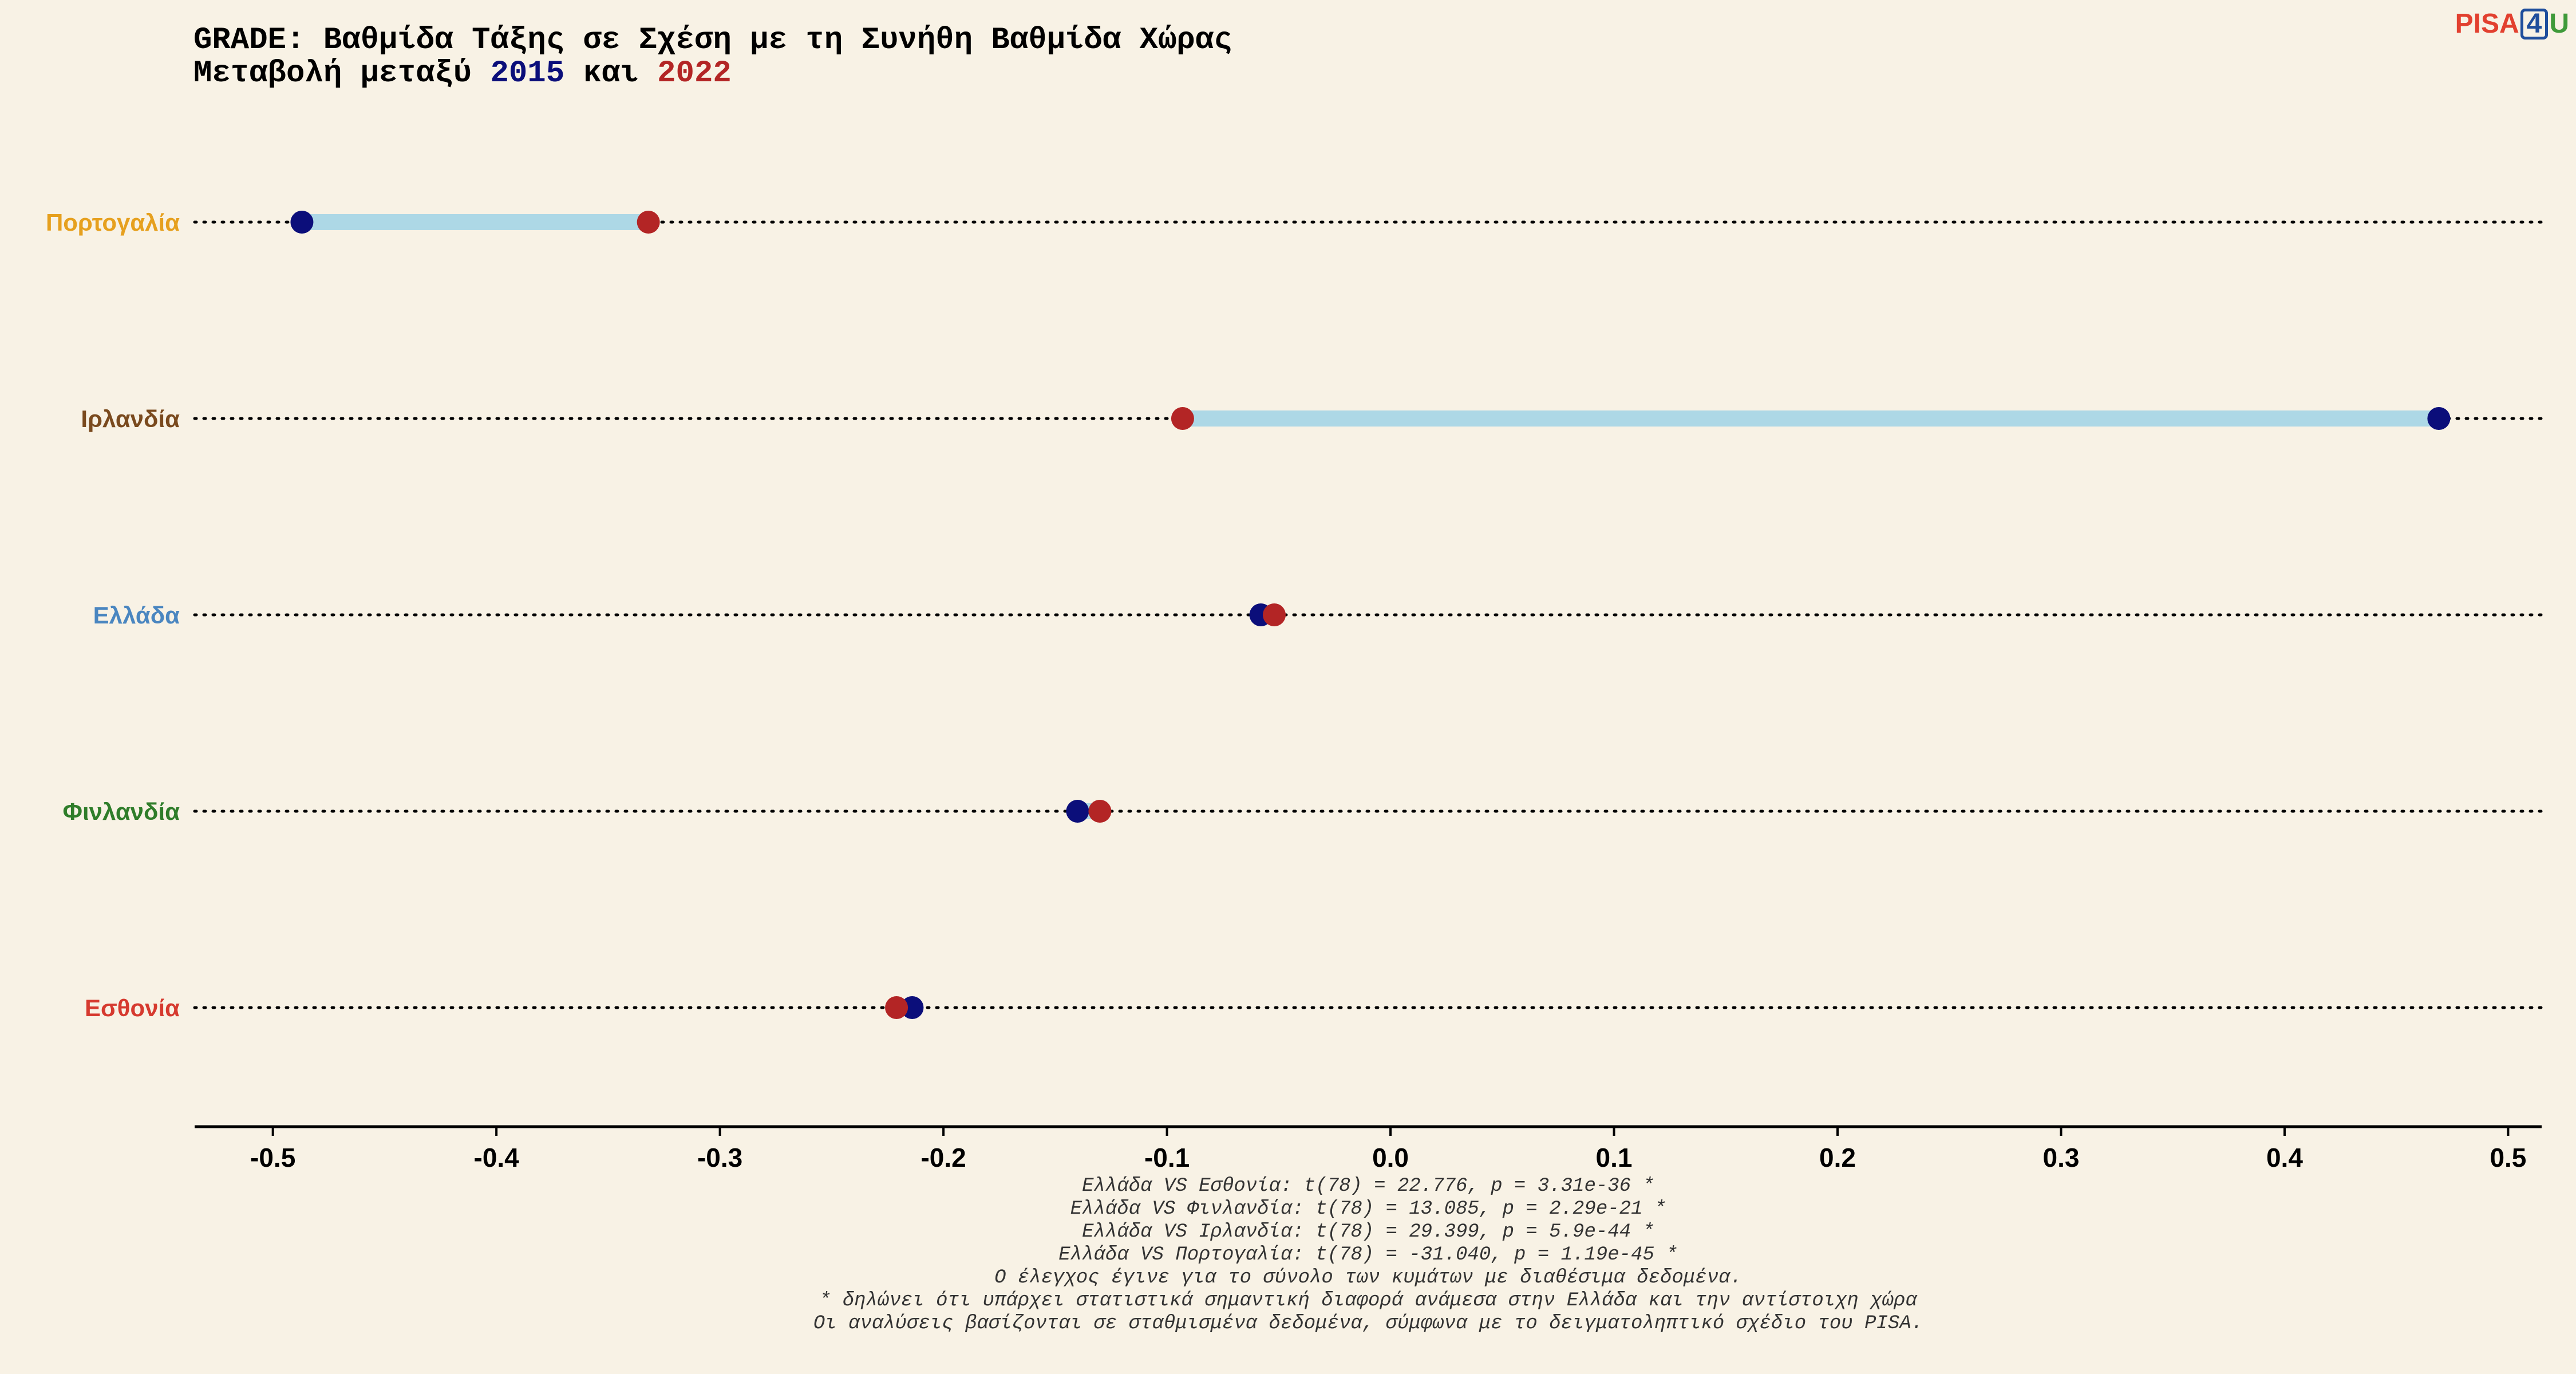 The image size is (2576, 1374). What do you see at coordinates (113, 223) in the screenshot?
I see `category-label: Πορτογαλία` at bounding box center [113, 223].